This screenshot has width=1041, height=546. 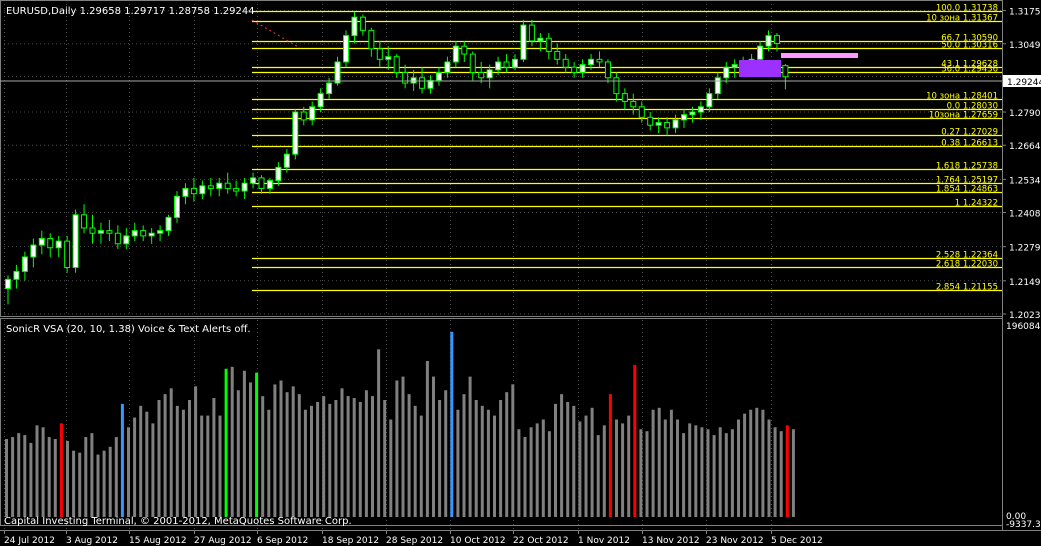 I want to click on rectangle-object, so click(x=760, y=68).